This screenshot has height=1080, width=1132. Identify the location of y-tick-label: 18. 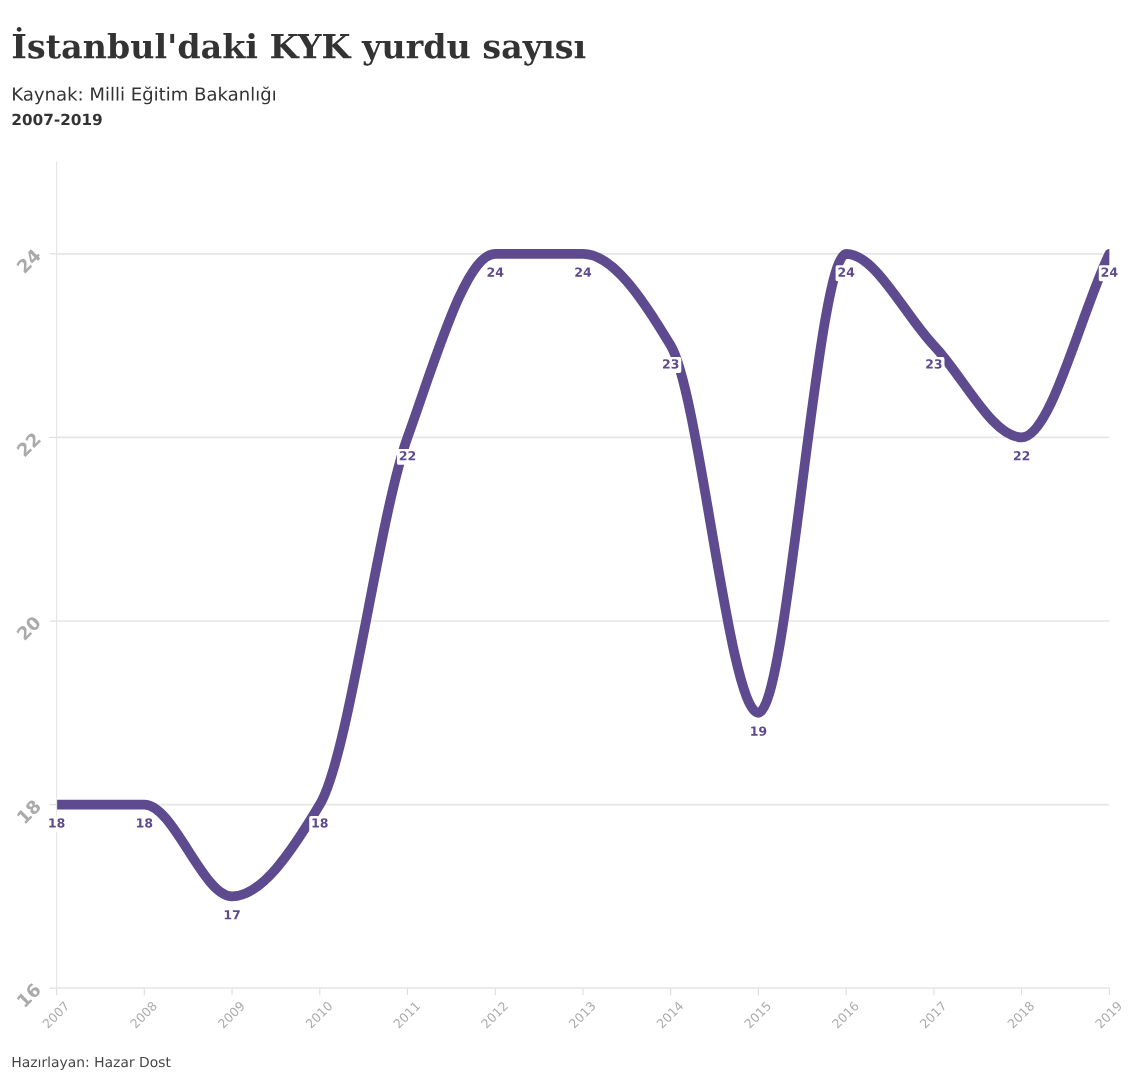
(29, 811).